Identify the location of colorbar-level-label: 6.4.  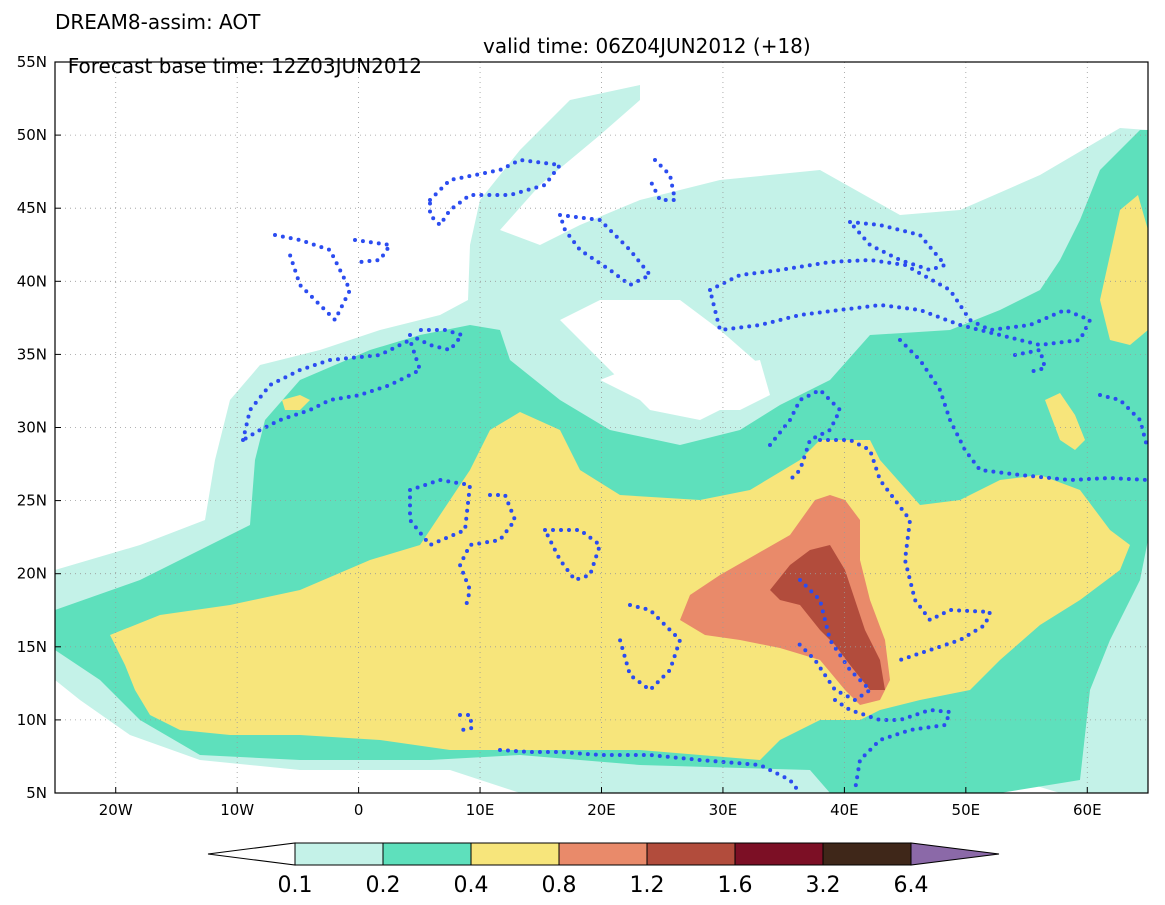
(911, 885).